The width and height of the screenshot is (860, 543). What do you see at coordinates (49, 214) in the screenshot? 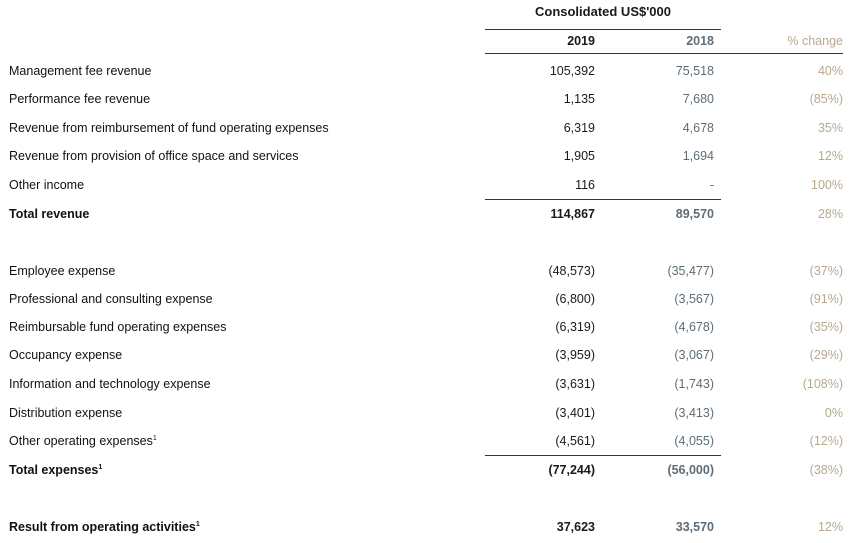
I see `row-label: Total revenue` at bounding box center [49, 214].